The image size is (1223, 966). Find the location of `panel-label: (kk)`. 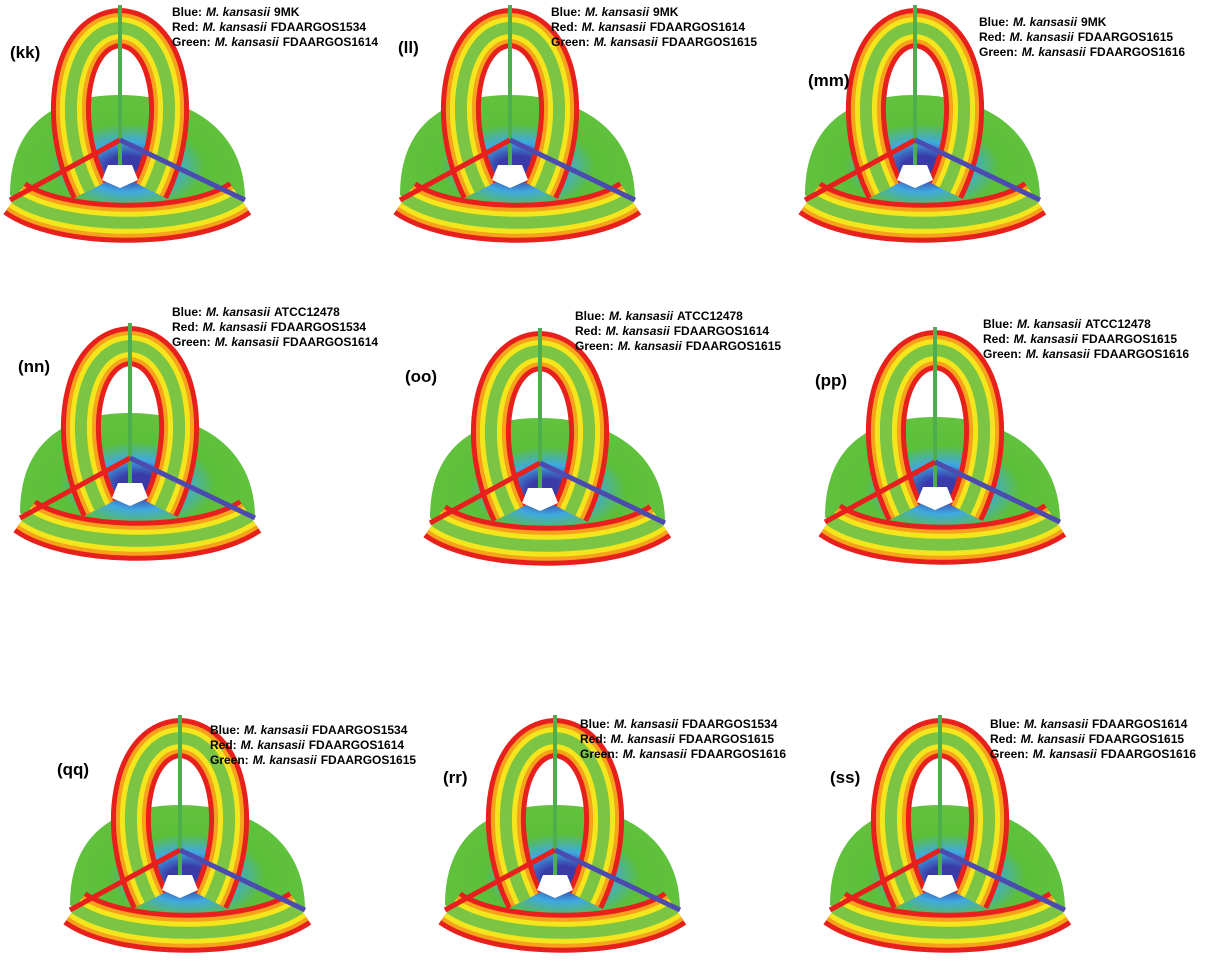

panel-label: (kk) is located at coordinates (25, 52).